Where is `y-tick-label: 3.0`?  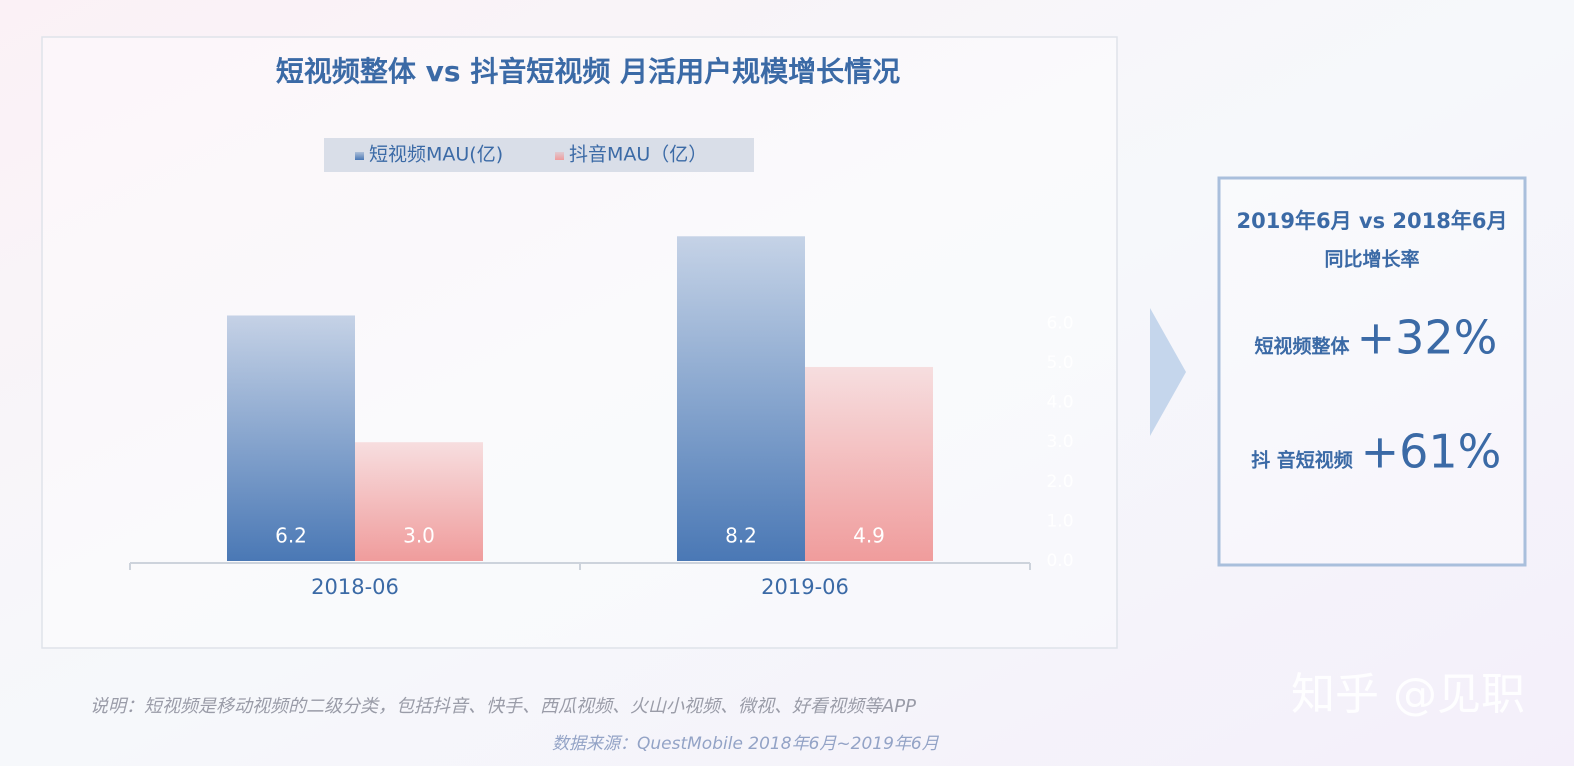
y-tick-label: 3.0 is located at coordinates (1059, 442).